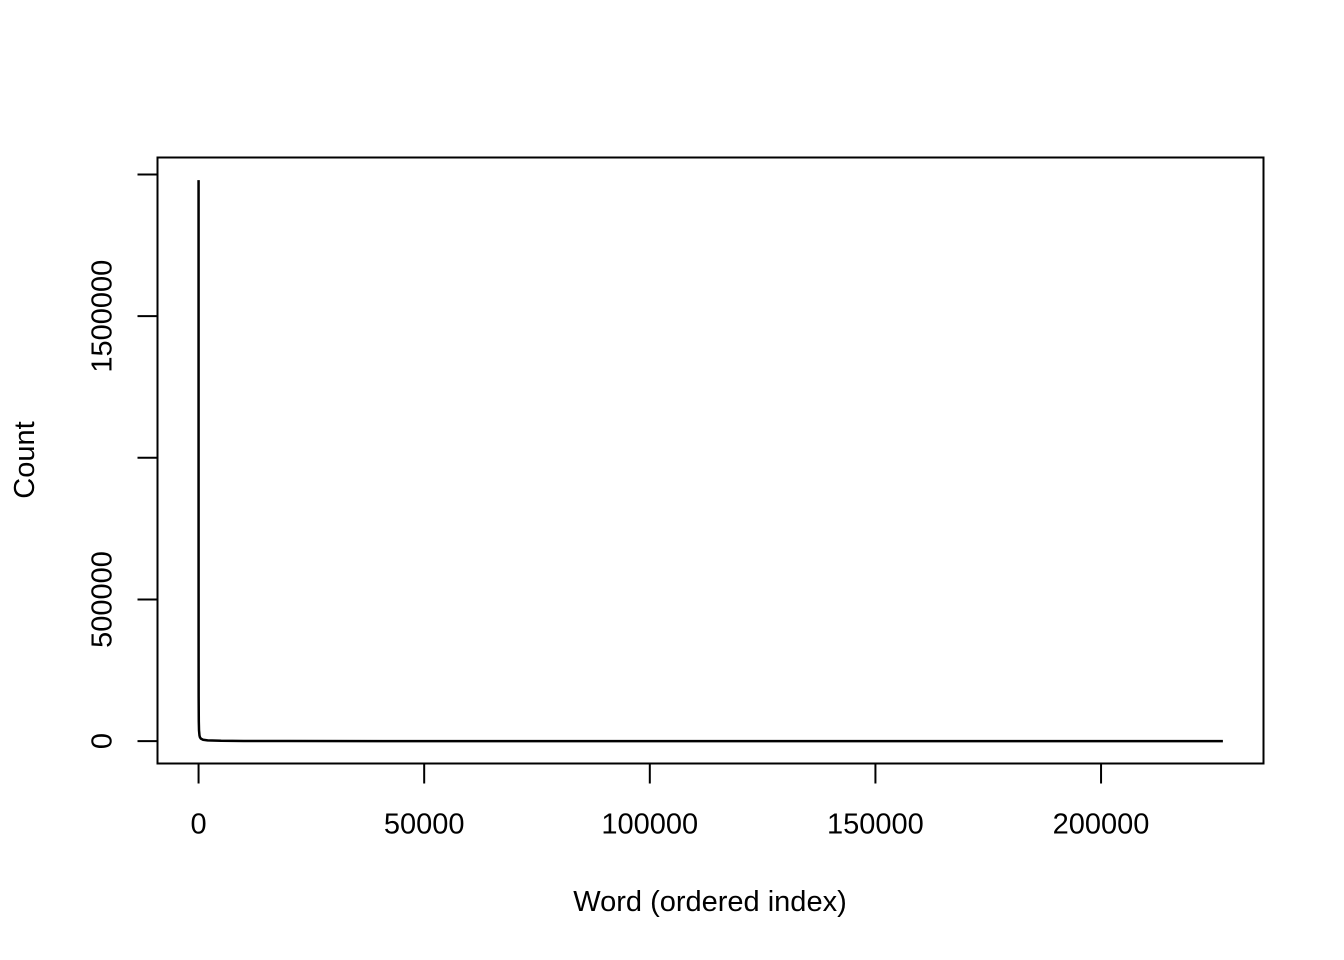  What do you see at coordinates (875, 825) in the screenshot?
I see `x-tick-label: 150000` at bounding box center [875, 825].